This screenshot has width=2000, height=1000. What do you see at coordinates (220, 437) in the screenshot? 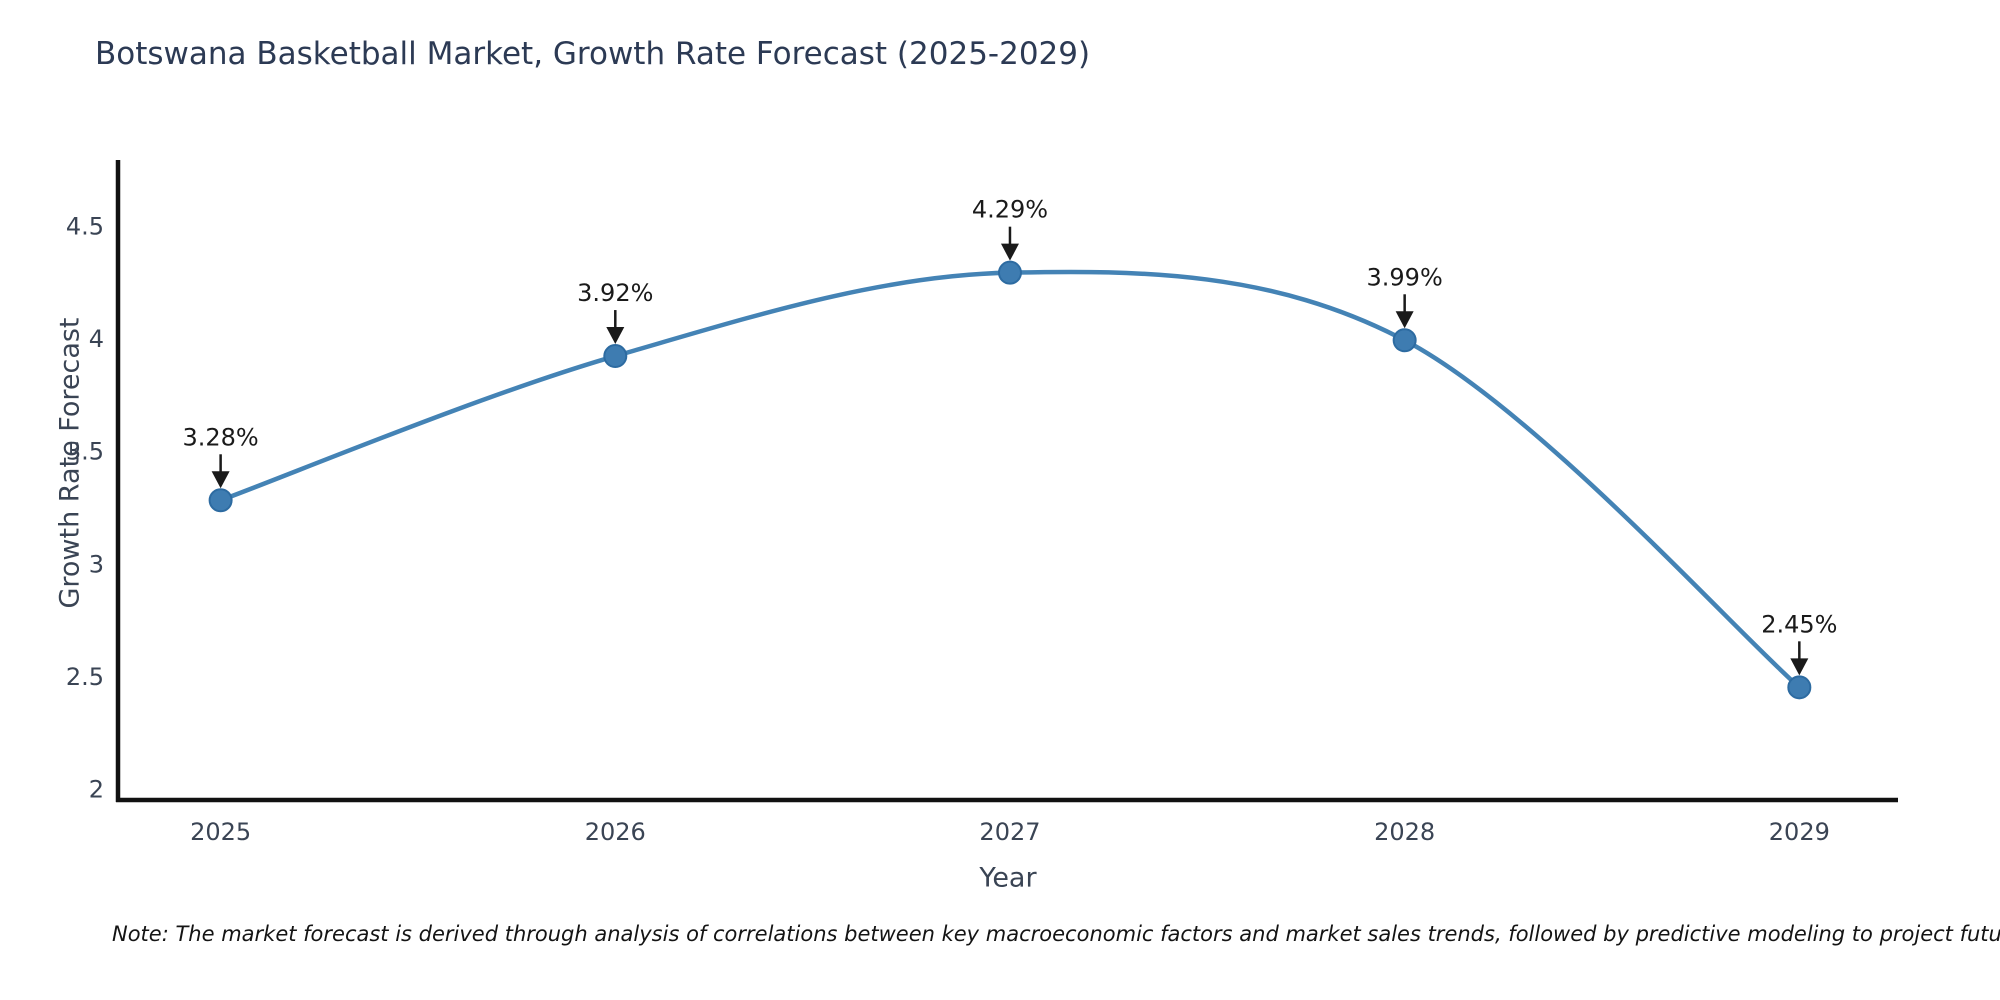
I see `data-point-label: 3.28%` at bounding box center [220, 437].